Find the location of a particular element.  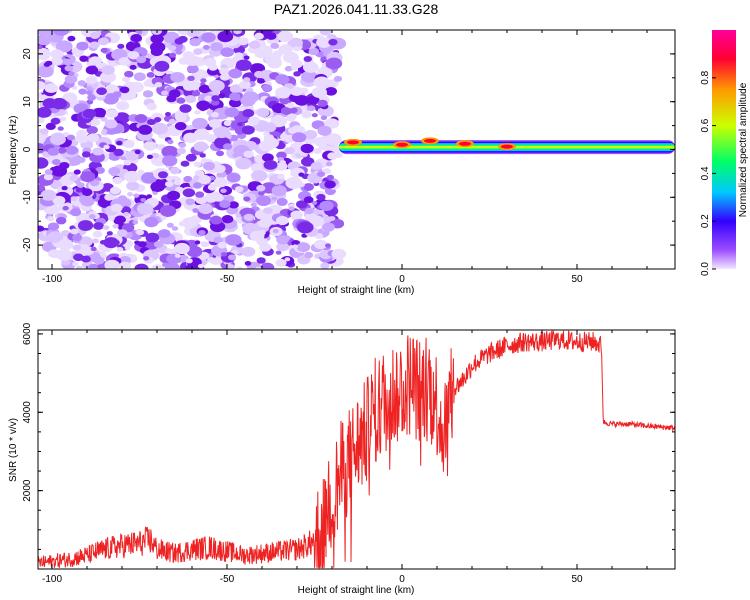

heatmap-signal-peak-core is located at coordinates (465, 143).